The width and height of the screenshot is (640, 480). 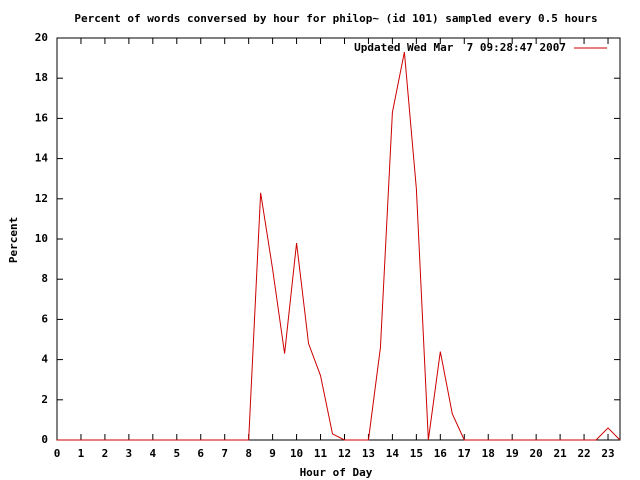 I want to click on x-tick-label: 4, so click(x=153, y=453).